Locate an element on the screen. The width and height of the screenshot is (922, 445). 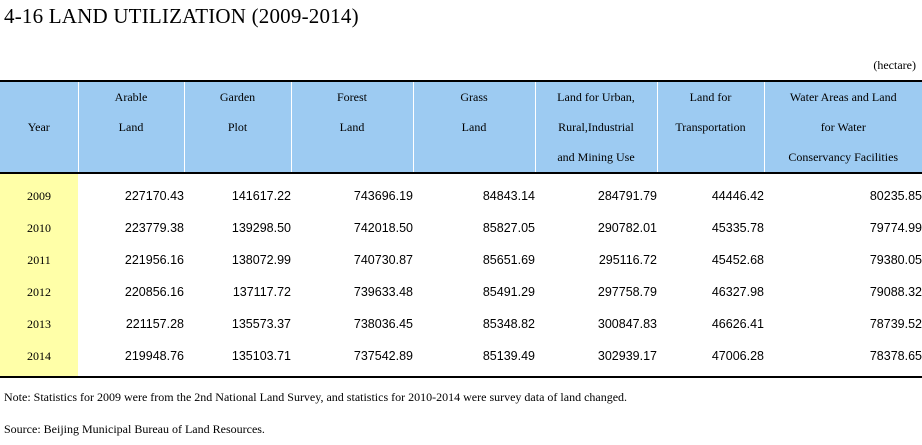
table-cell: 137117.72 is located at coordinates (261, 292).